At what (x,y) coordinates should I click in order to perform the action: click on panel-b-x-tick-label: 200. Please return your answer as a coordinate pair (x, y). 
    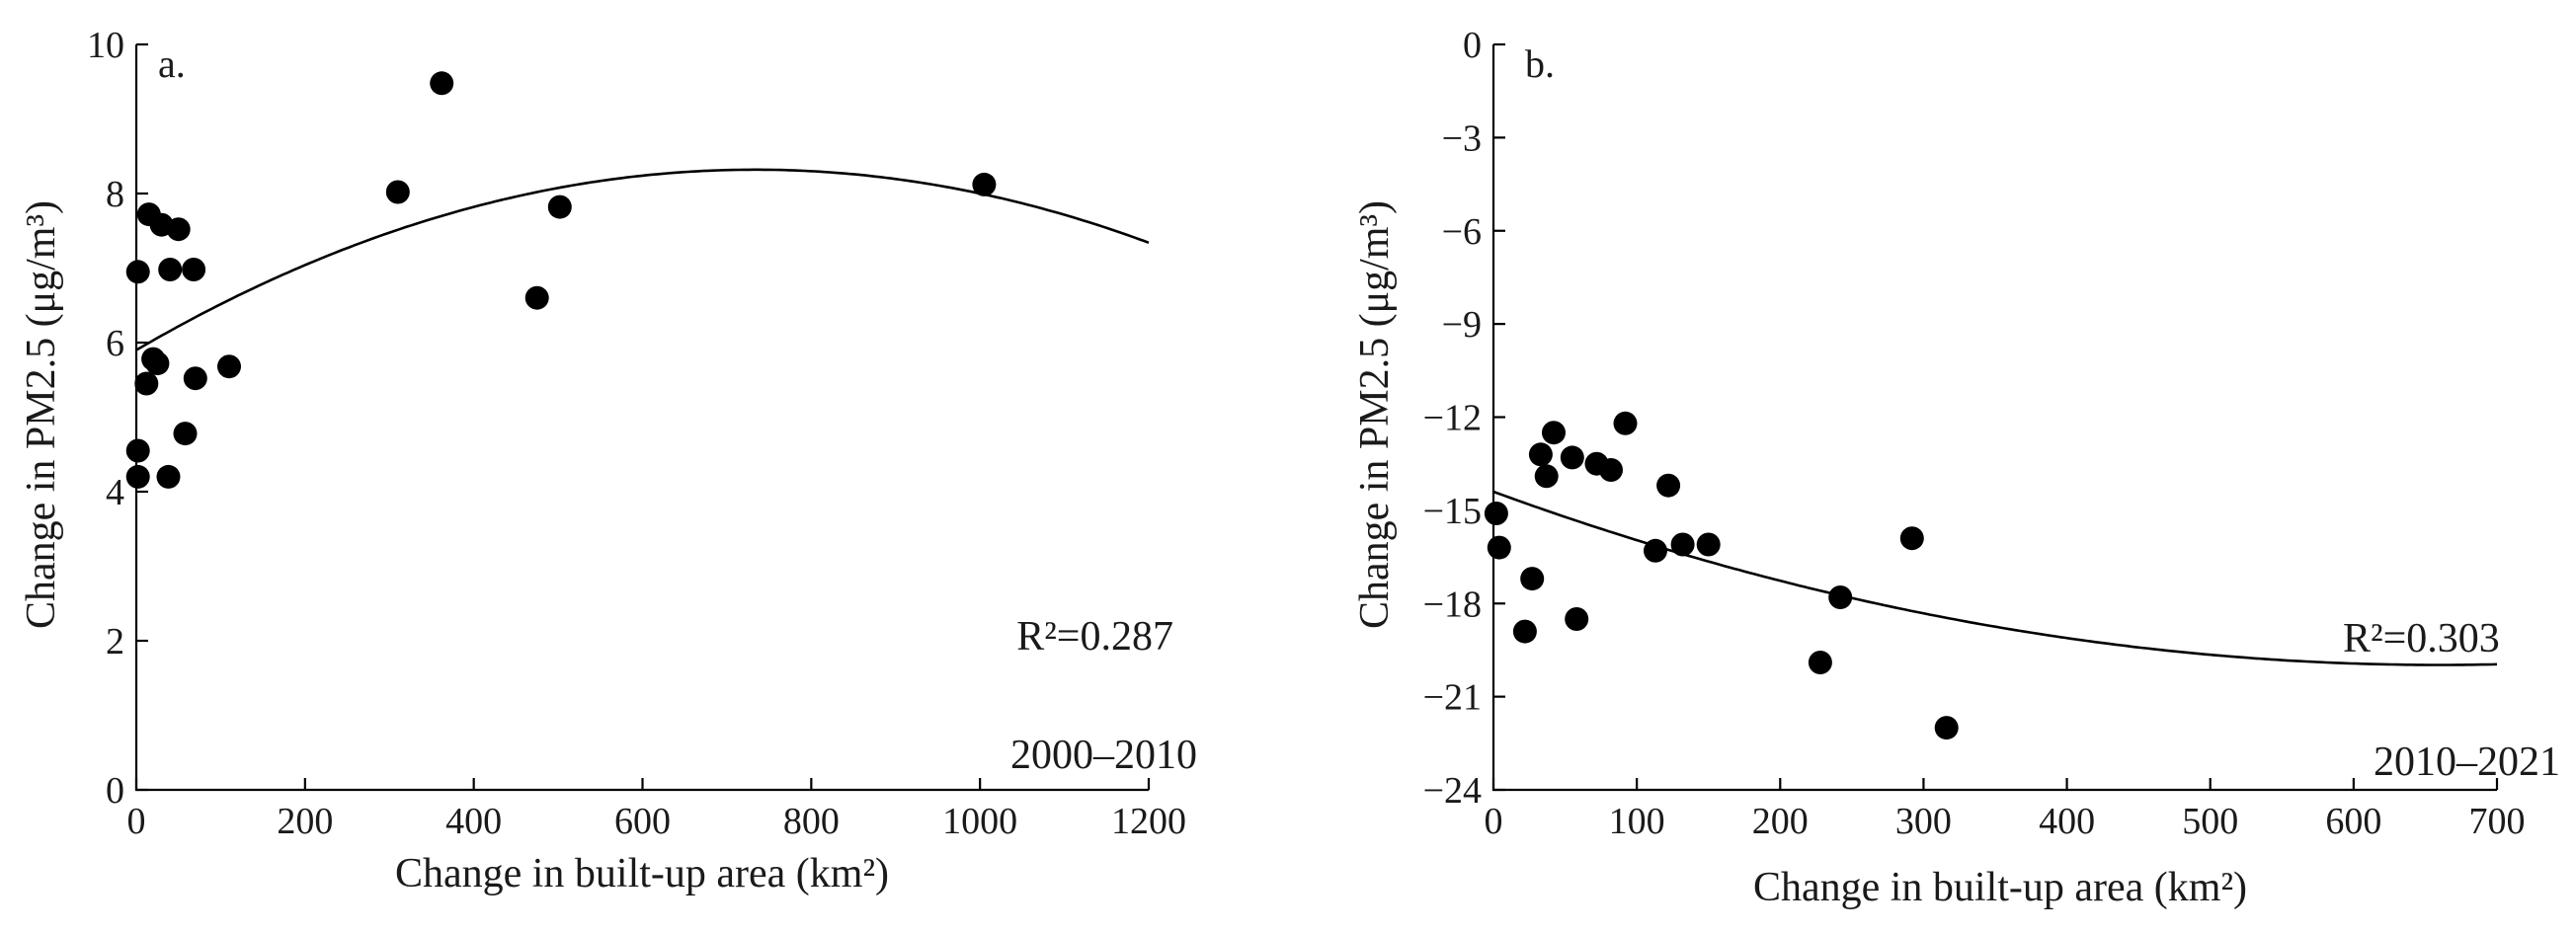
    Looking at the image, I should click on (1780, 822).